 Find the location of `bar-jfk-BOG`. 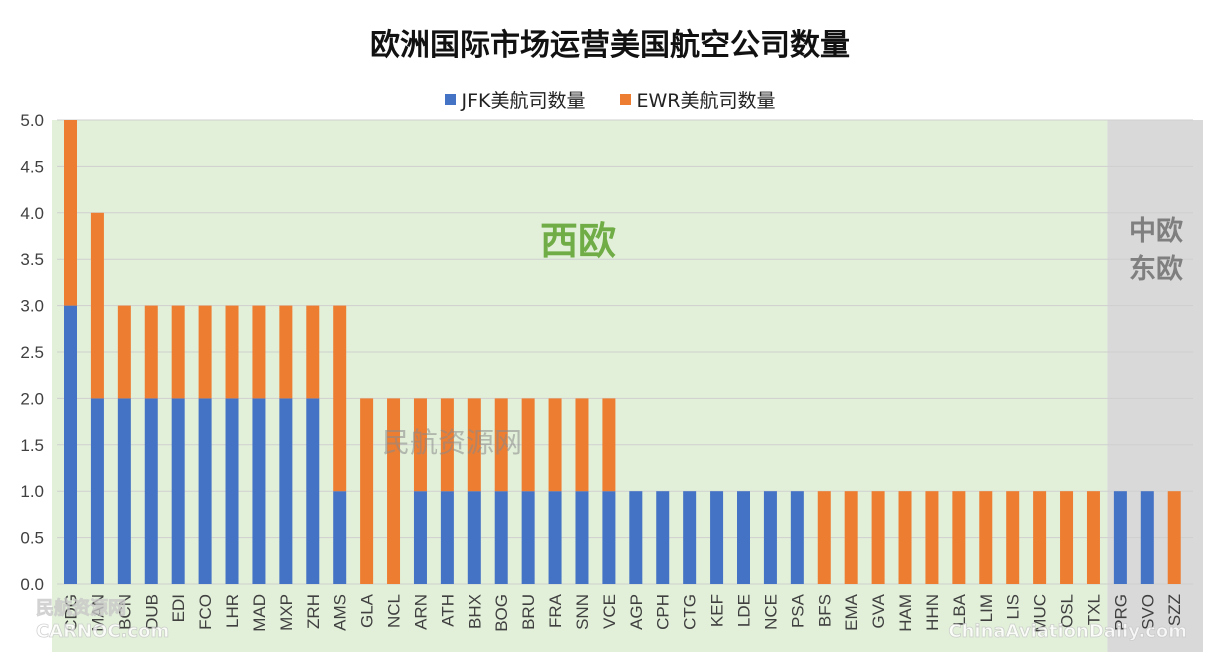

bar-jfk-BOG is located at coordinates (501, 537).